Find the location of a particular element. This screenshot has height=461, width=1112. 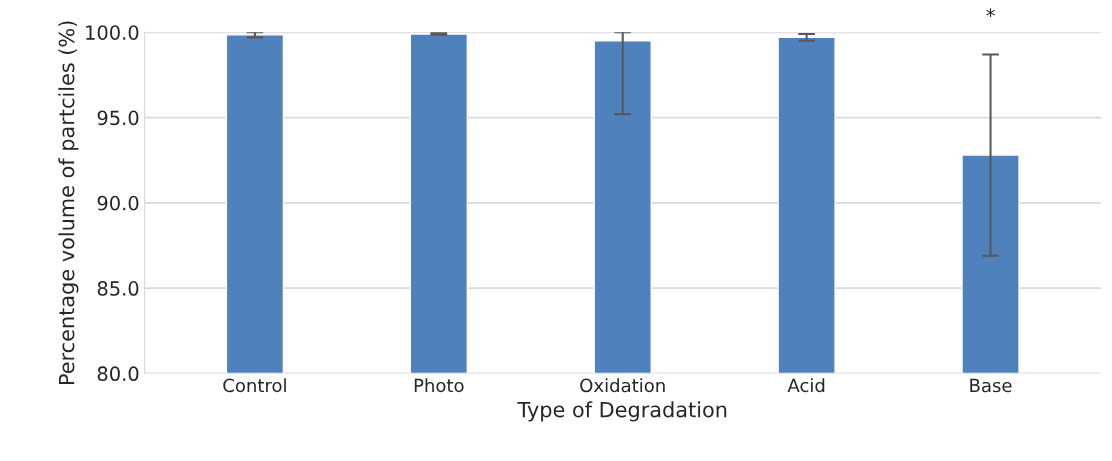

x-tick-label: Photo is located at coordinates (439, 385).